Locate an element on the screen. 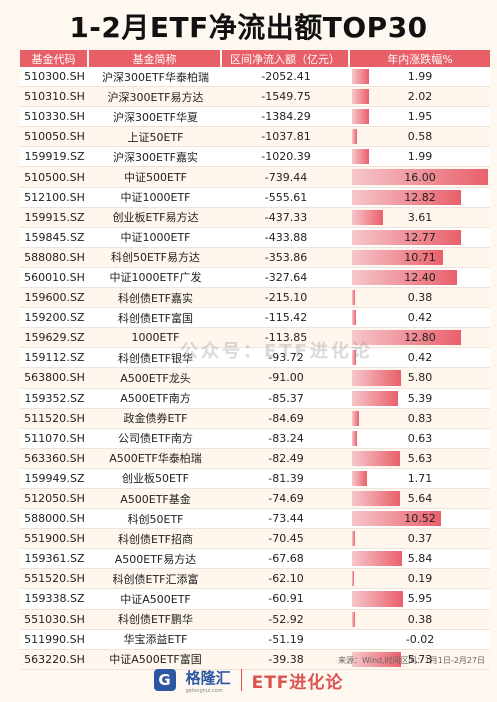  cell-flow: -115.42 is located at coordinates (286, 318).